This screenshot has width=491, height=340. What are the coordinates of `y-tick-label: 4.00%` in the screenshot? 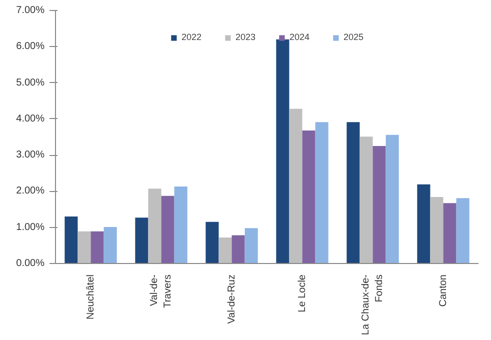 It's located at (30, 118).